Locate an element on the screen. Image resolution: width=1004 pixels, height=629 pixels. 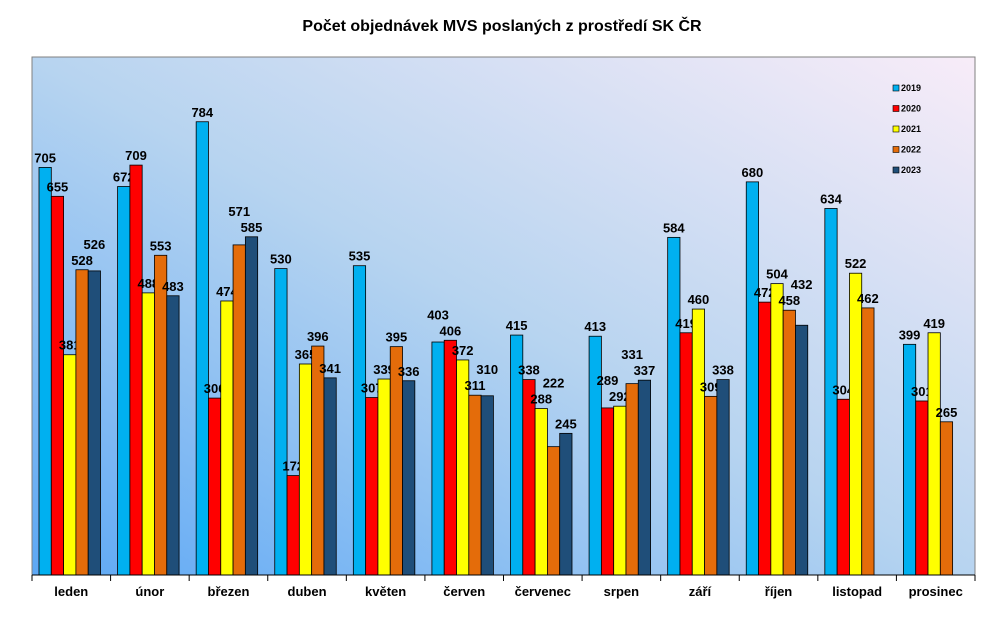
legend-swatch-2021 is located at coordinates (896, 129).